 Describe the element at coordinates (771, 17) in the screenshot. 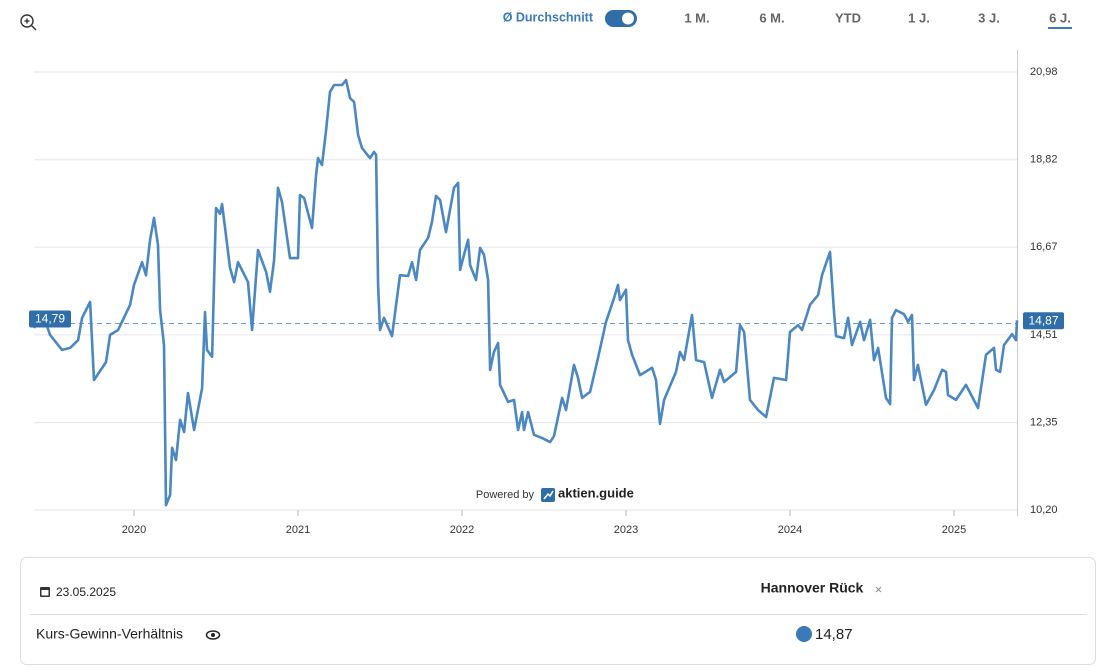

I see `range-button: 6 M.` at that location.